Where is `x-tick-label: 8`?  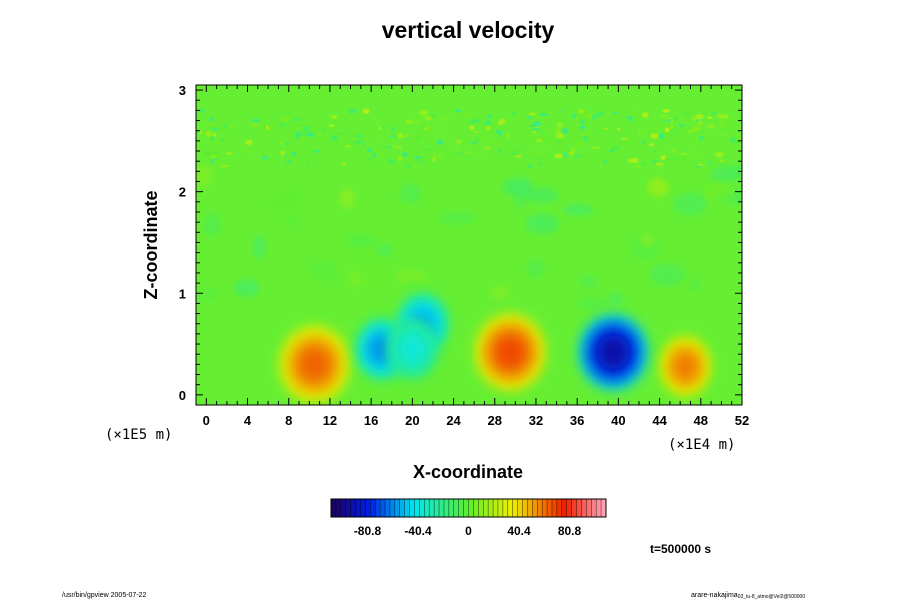 x-tick-label: 8 is located at coordinates (288, 420).